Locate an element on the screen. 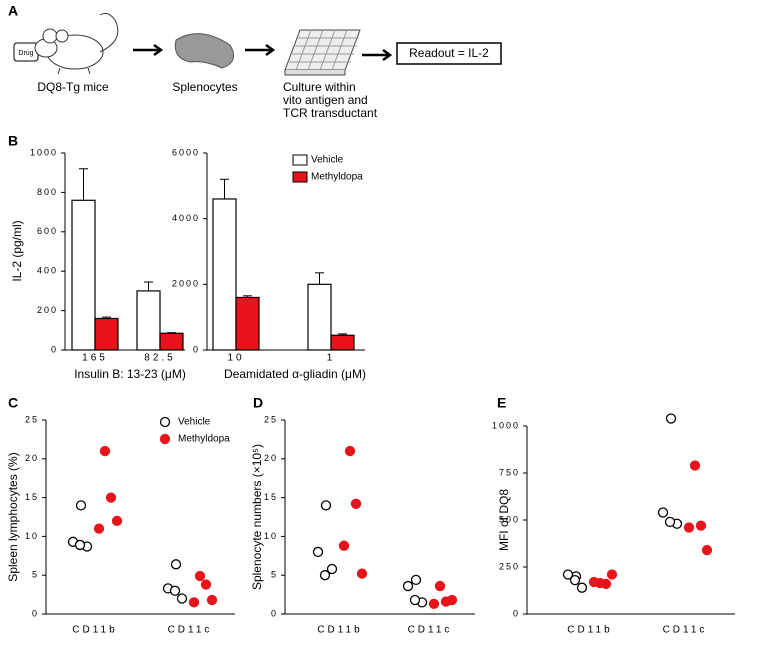  readout-box is located at coordinates (449, 53).